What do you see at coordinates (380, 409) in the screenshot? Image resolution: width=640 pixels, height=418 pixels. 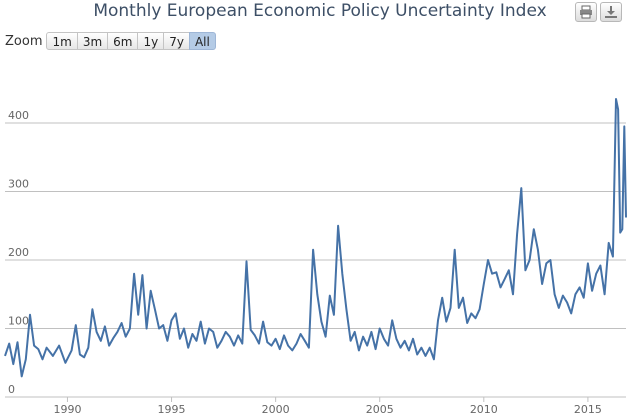 I see `x-tick-label: 2005` at bounding box center [380, 409].